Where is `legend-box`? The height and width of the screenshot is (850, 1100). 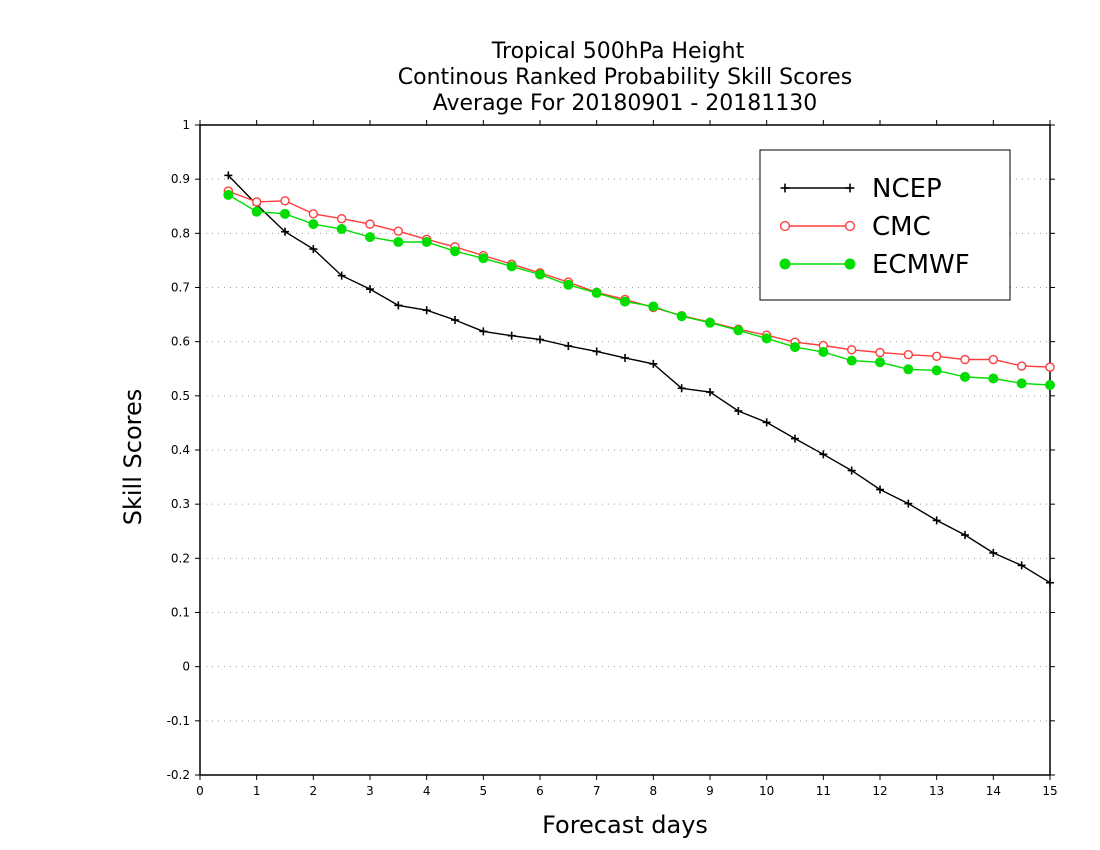
legend-box is located at coordinates (885, 225).